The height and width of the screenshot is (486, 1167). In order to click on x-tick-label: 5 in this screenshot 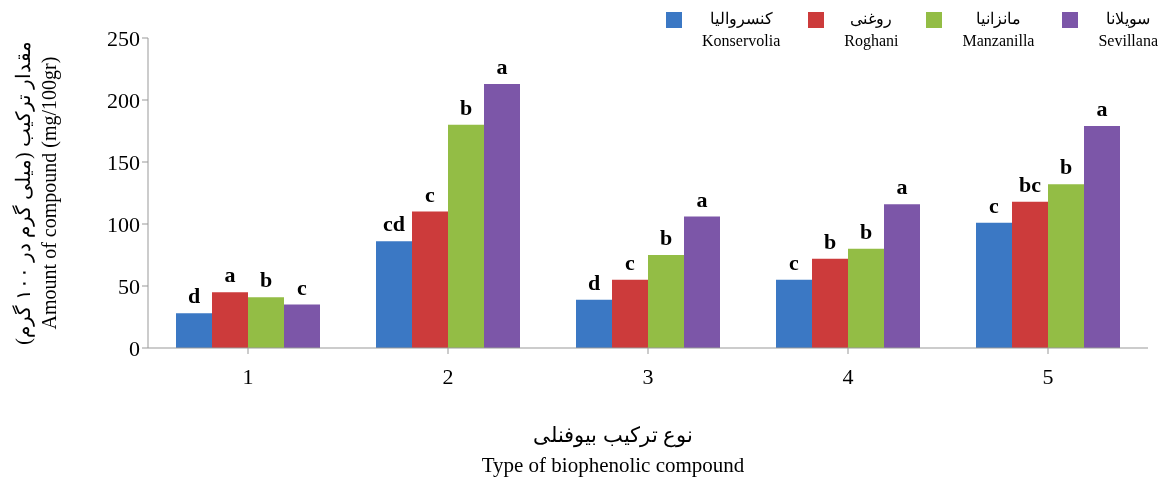, I will do `click(1048, 376)`.